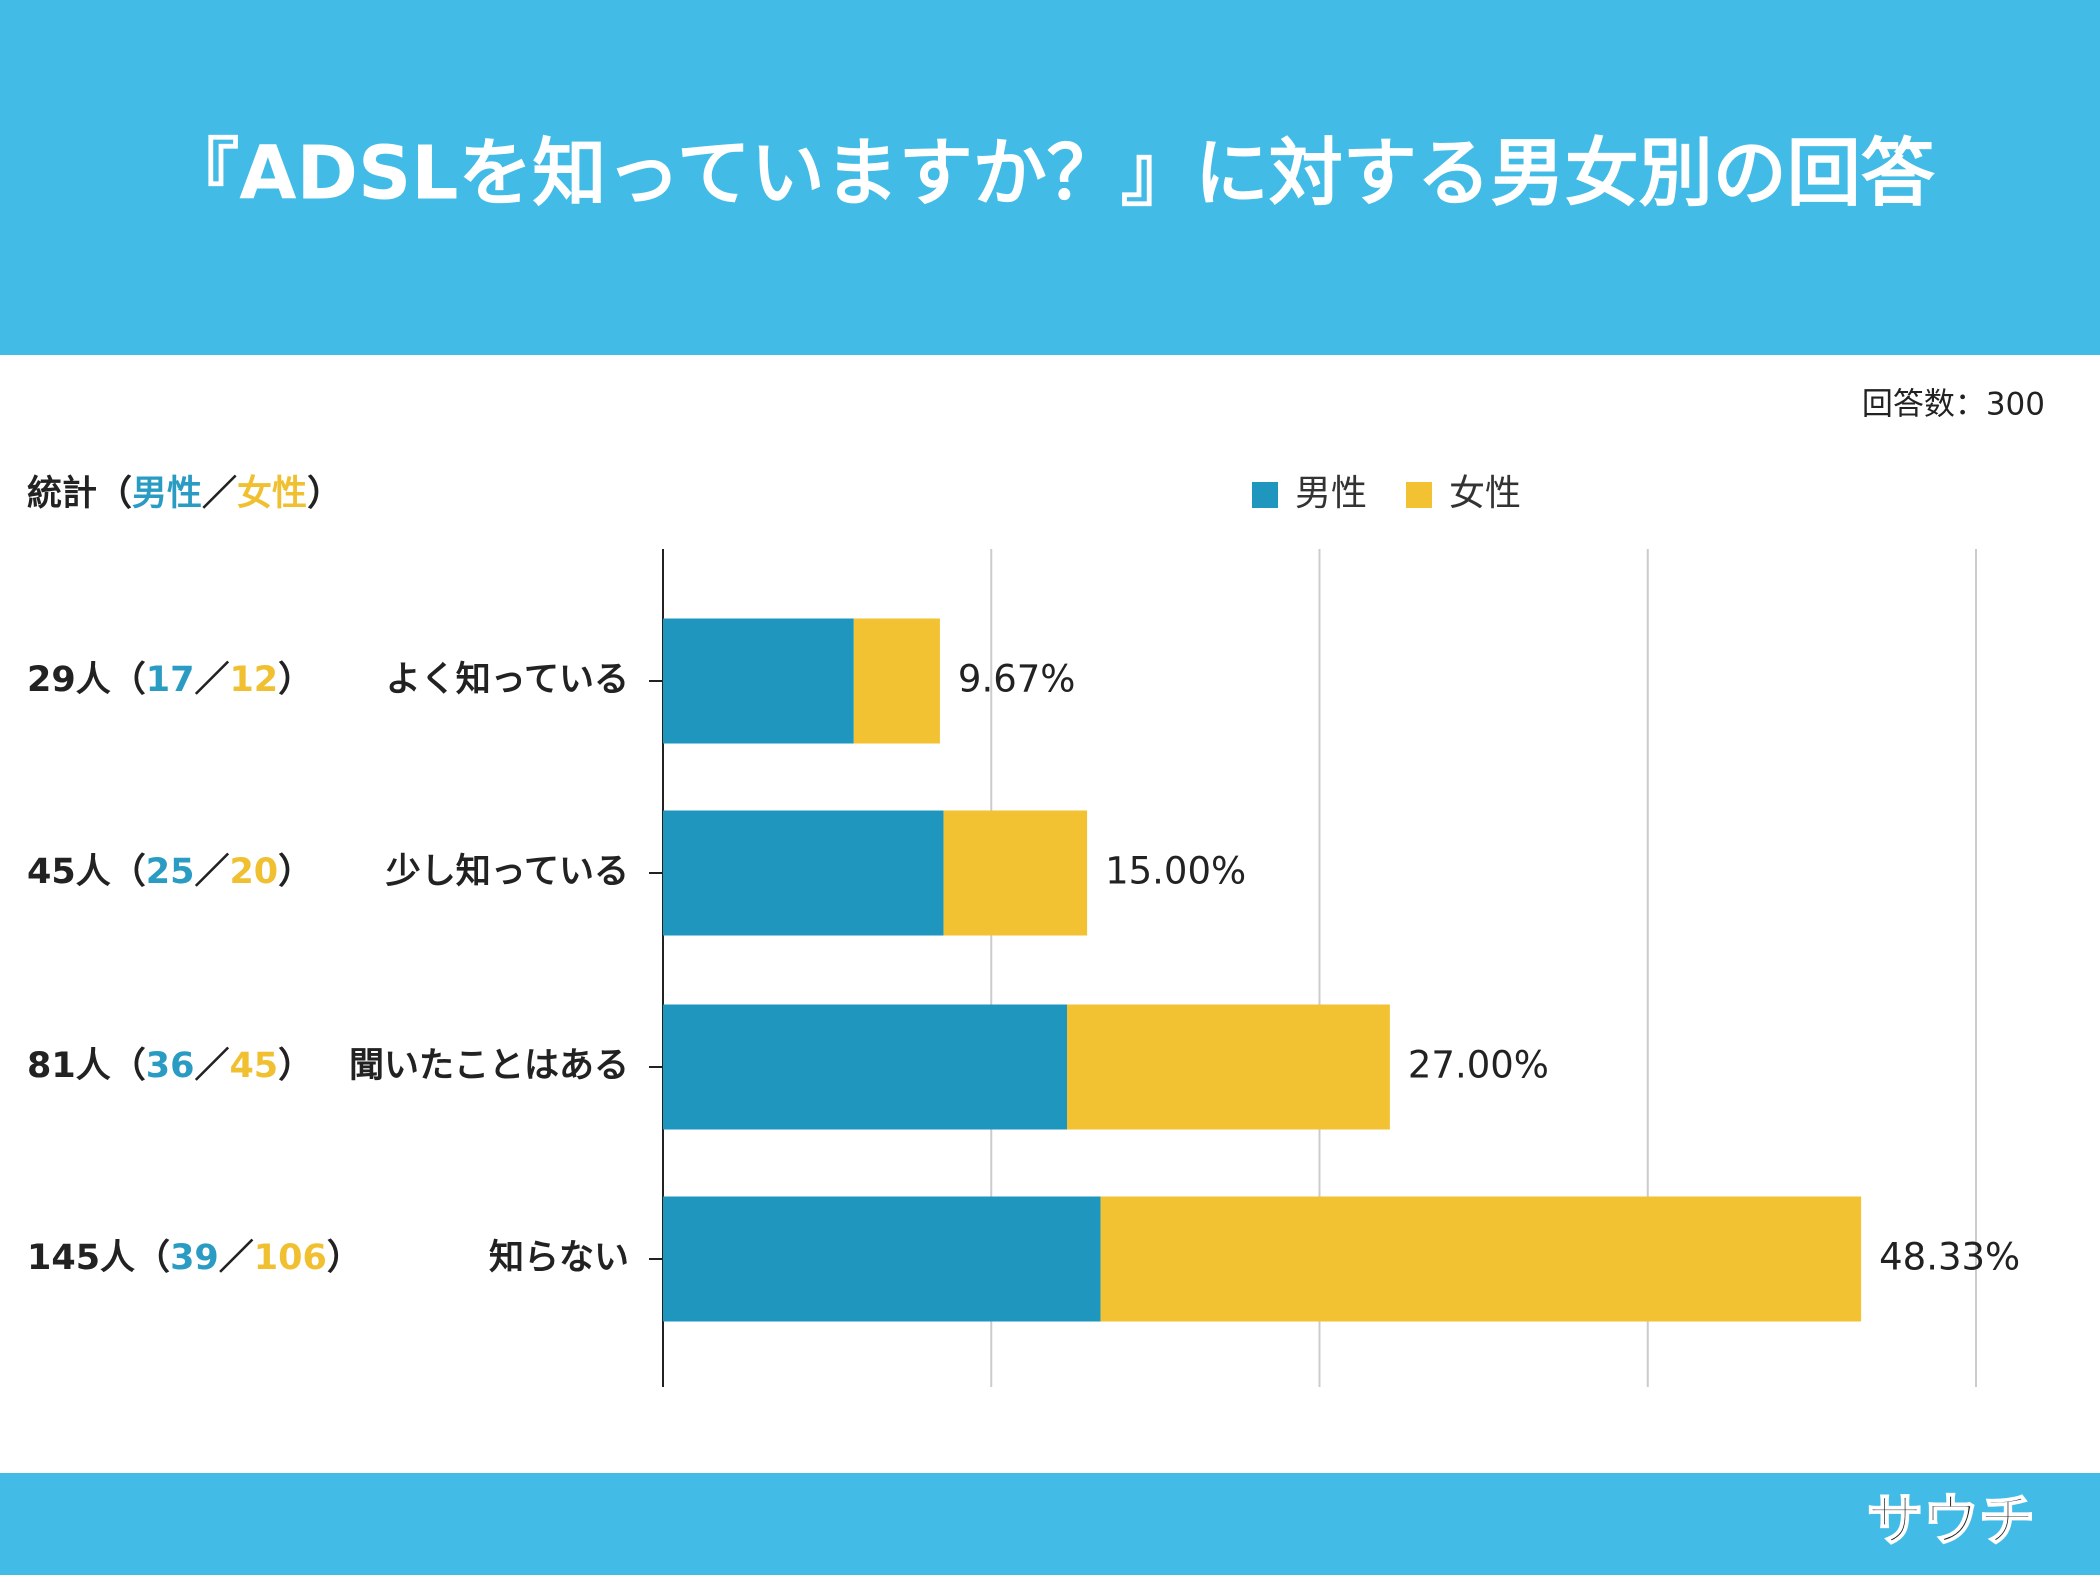  Describe the element at coordinates (1478, 1065) in the screenshot. I see `bar-label: 27.00%` at that location.